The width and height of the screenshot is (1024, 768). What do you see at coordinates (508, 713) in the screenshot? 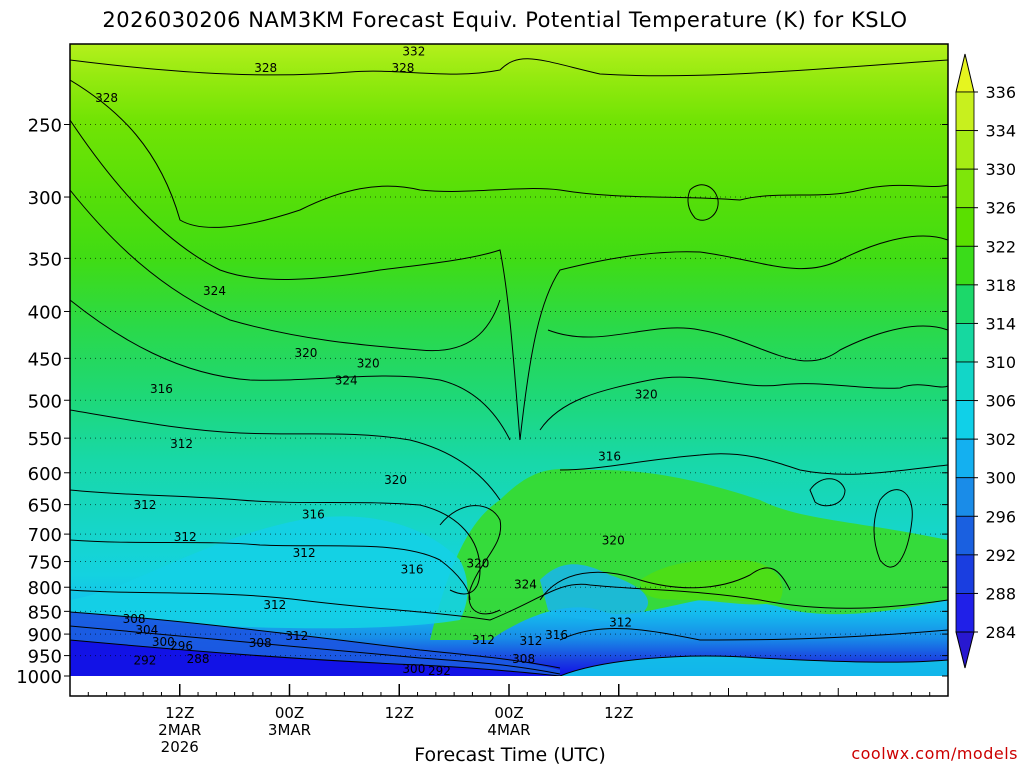
I see `x-tick-label: 00Z` at bounding box center [508, 713].